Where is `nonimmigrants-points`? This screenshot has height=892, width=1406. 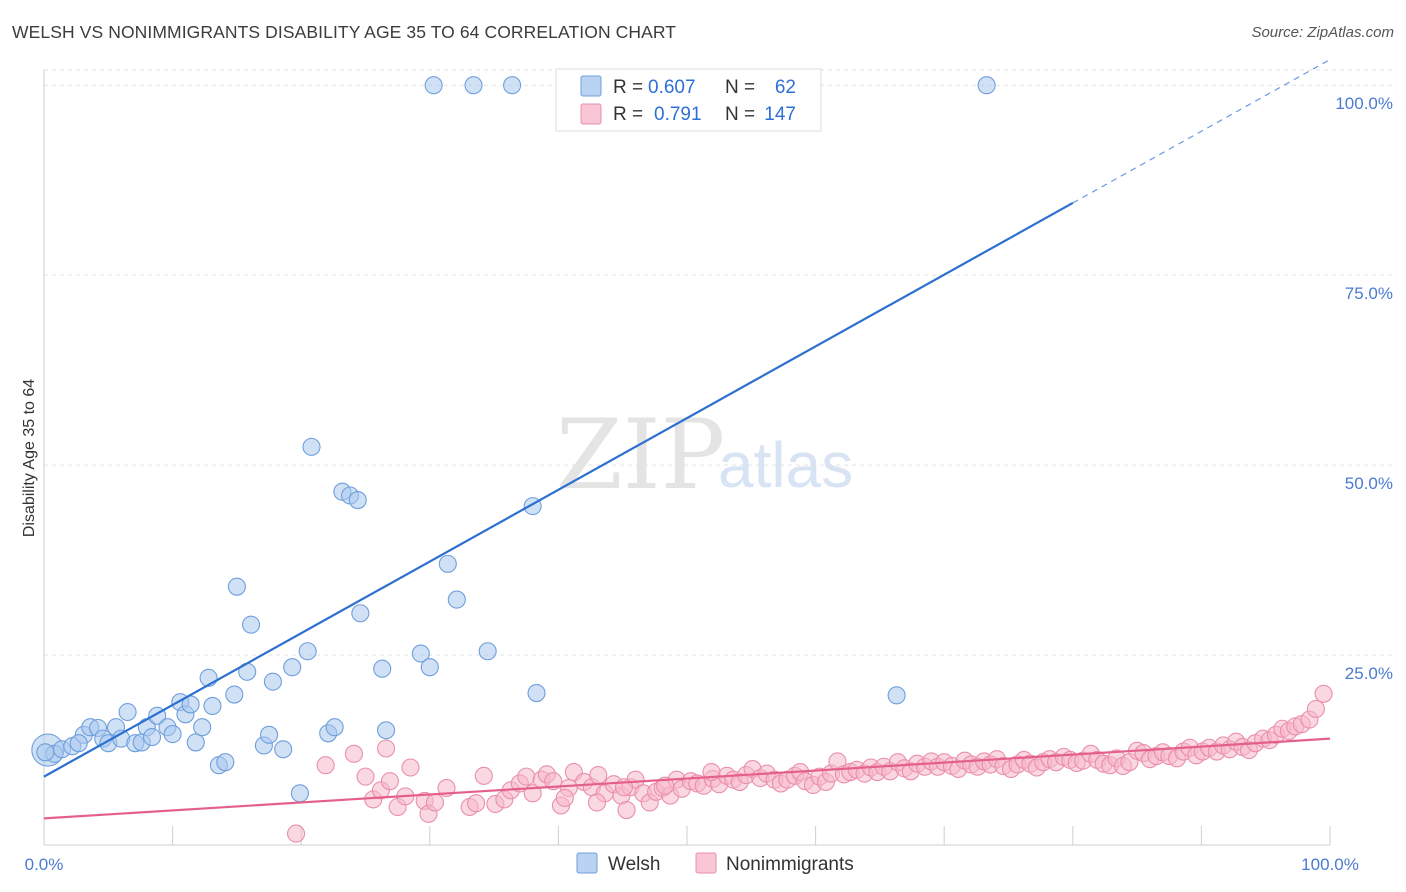
nonimmigrants-points is located at coordinates (810, 763).